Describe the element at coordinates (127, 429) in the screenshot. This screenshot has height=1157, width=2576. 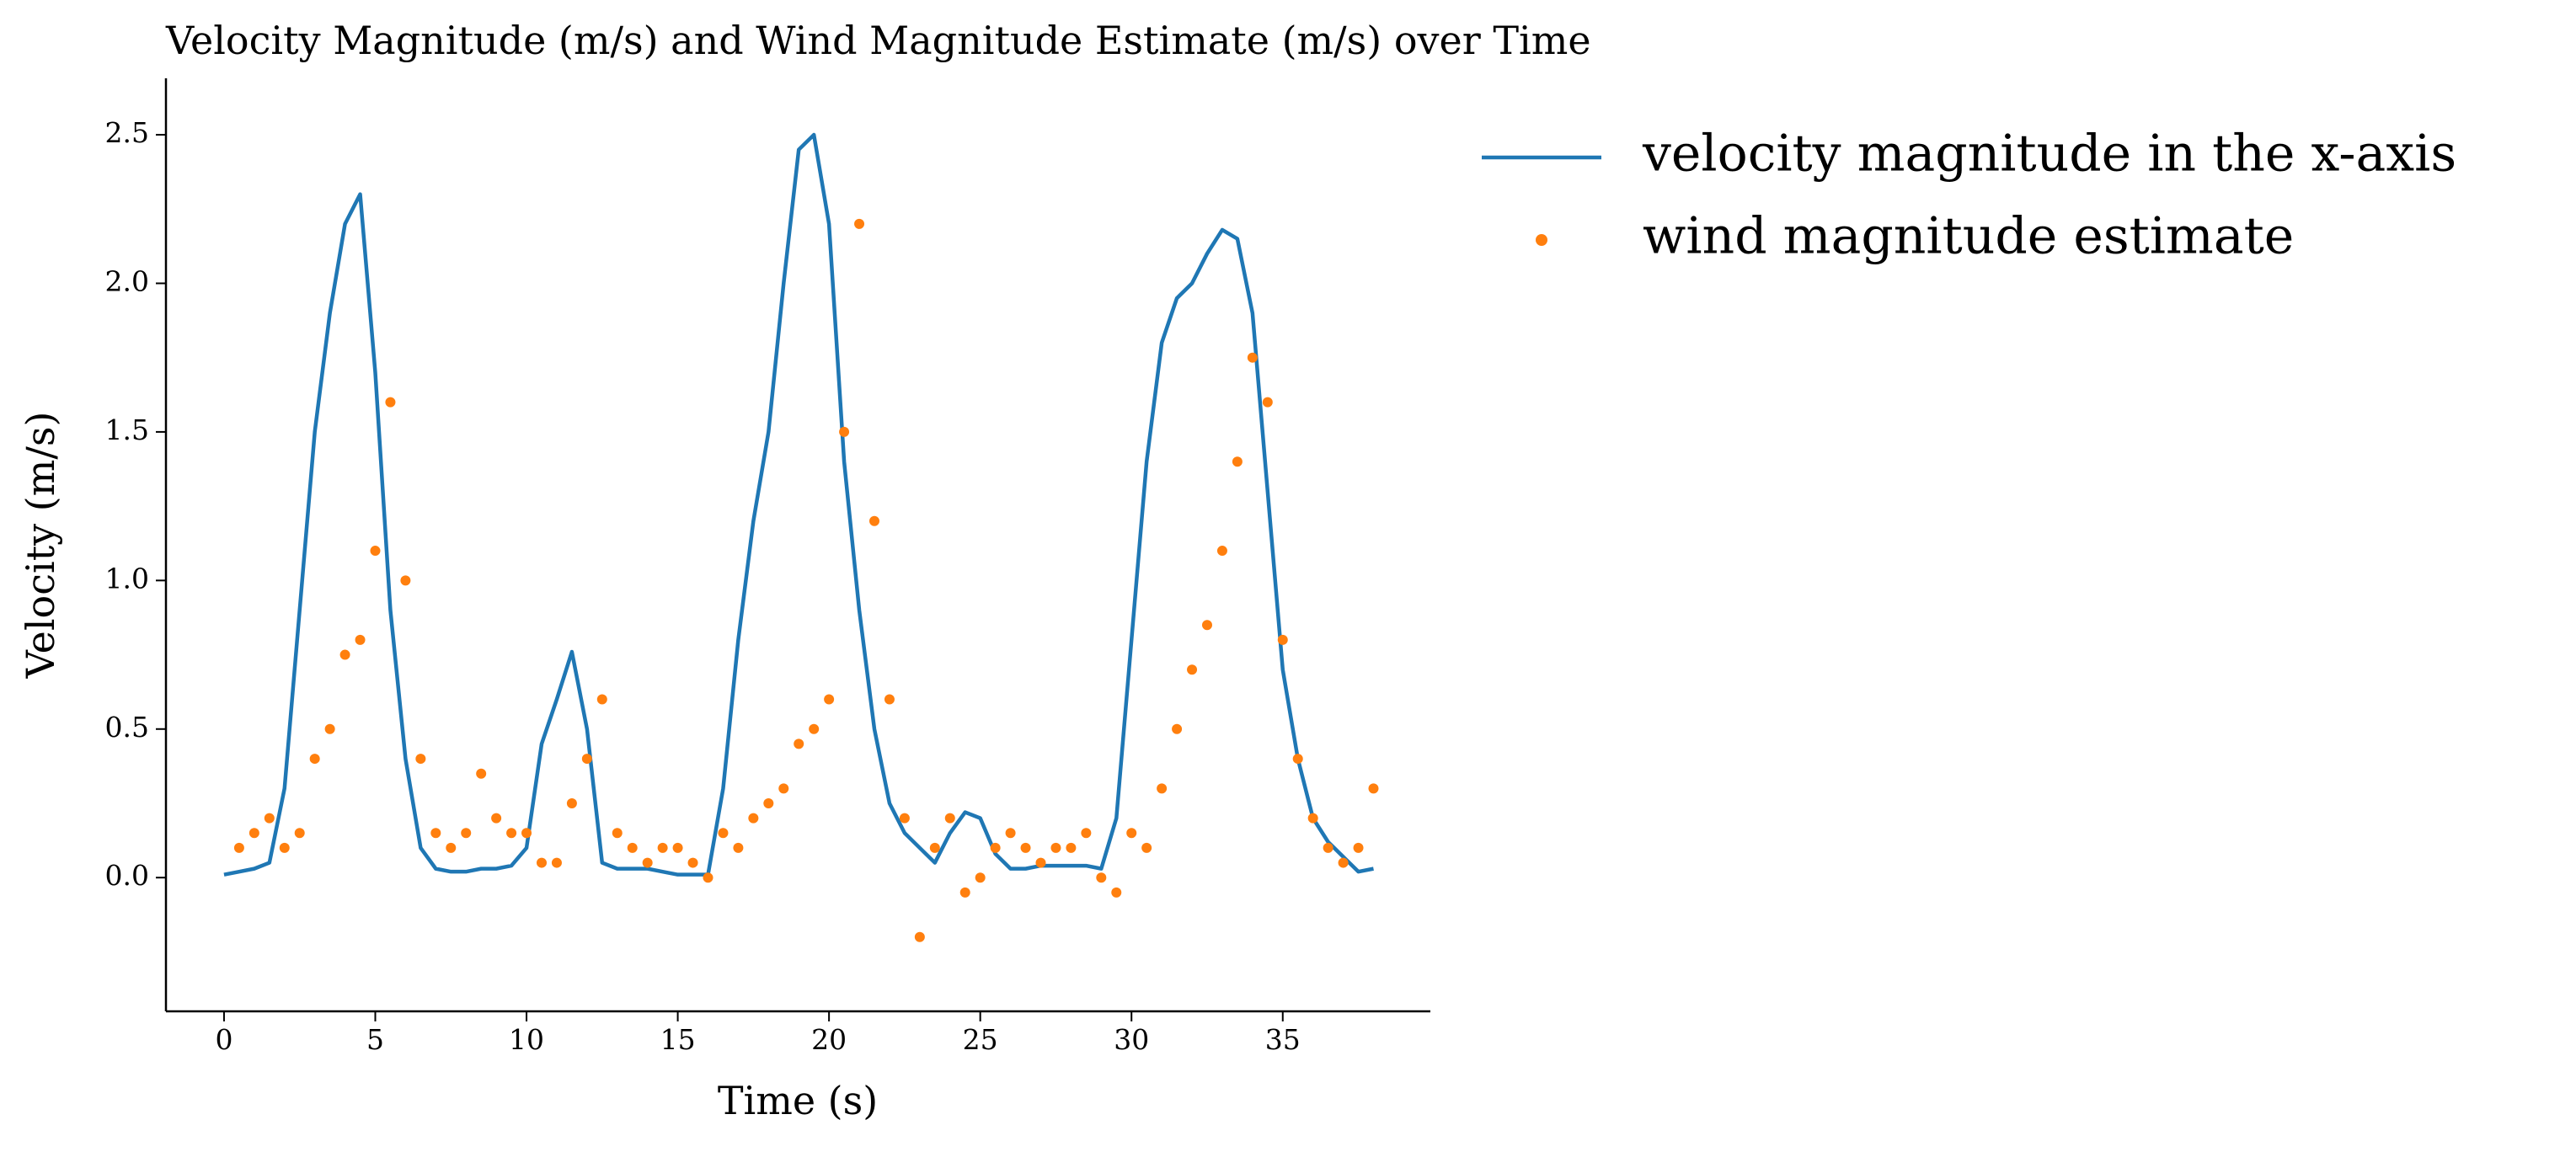
I see `y-tick-label: 1.5` at that location.